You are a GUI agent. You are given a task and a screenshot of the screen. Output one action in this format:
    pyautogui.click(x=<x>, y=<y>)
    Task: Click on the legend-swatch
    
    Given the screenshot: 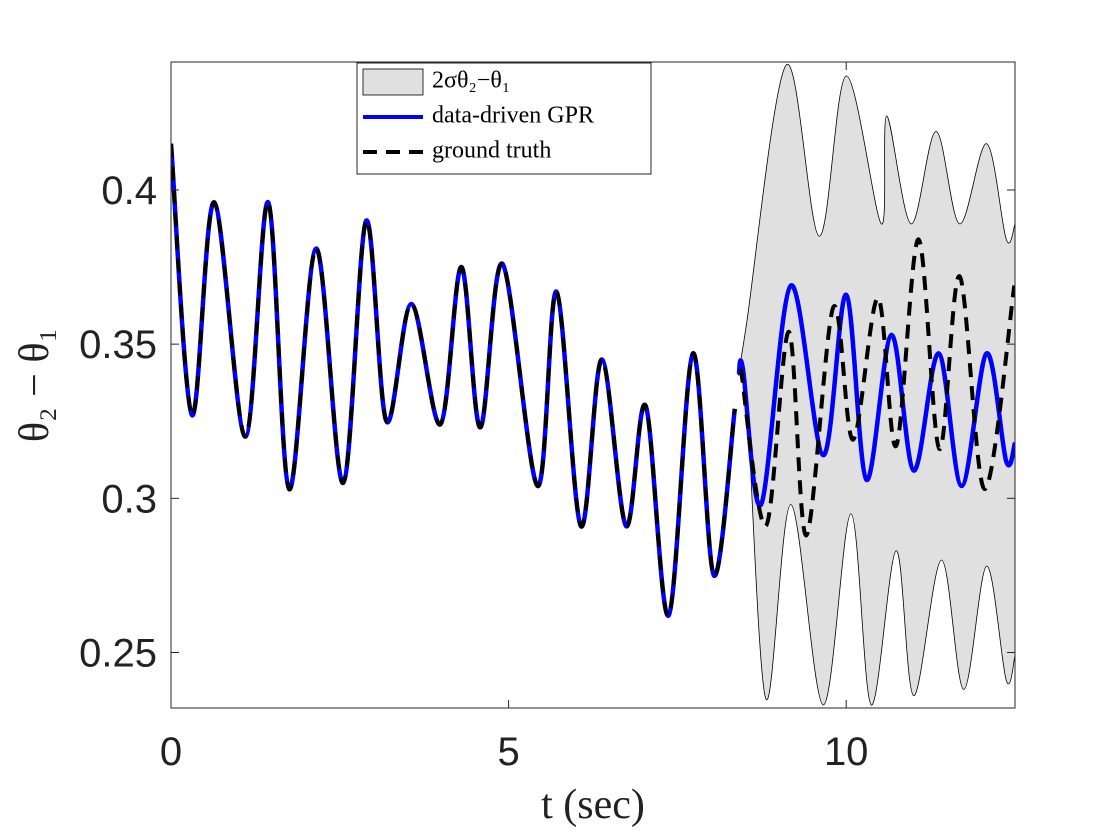 What is the action you would take?
    pyautogui.click(x=393, y=82)
    